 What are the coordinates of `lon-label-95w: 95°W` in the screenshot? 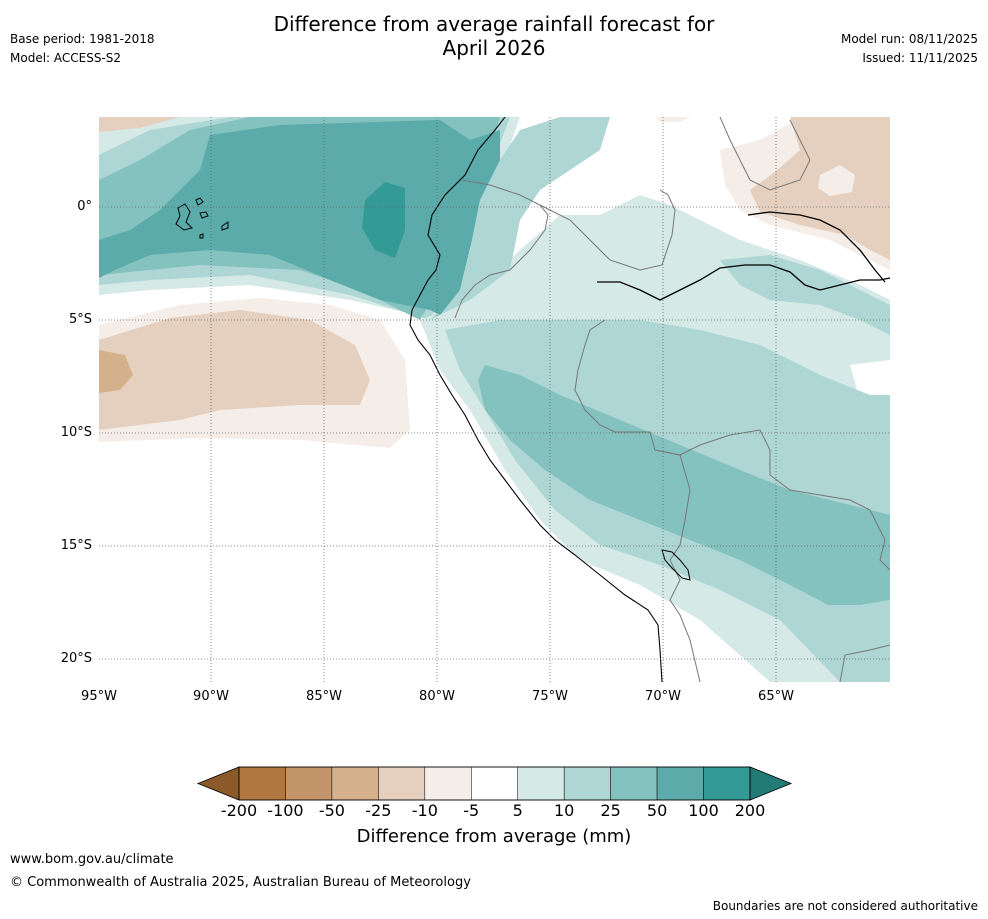 It's located at (99, 696).